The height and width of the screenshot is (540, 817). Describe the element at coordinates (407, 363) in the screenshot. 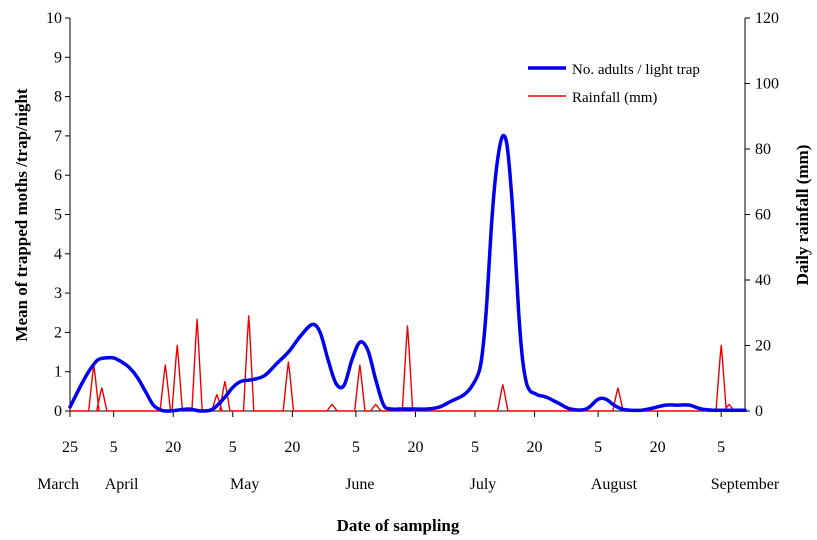

I see `rainfall-line` at that location.